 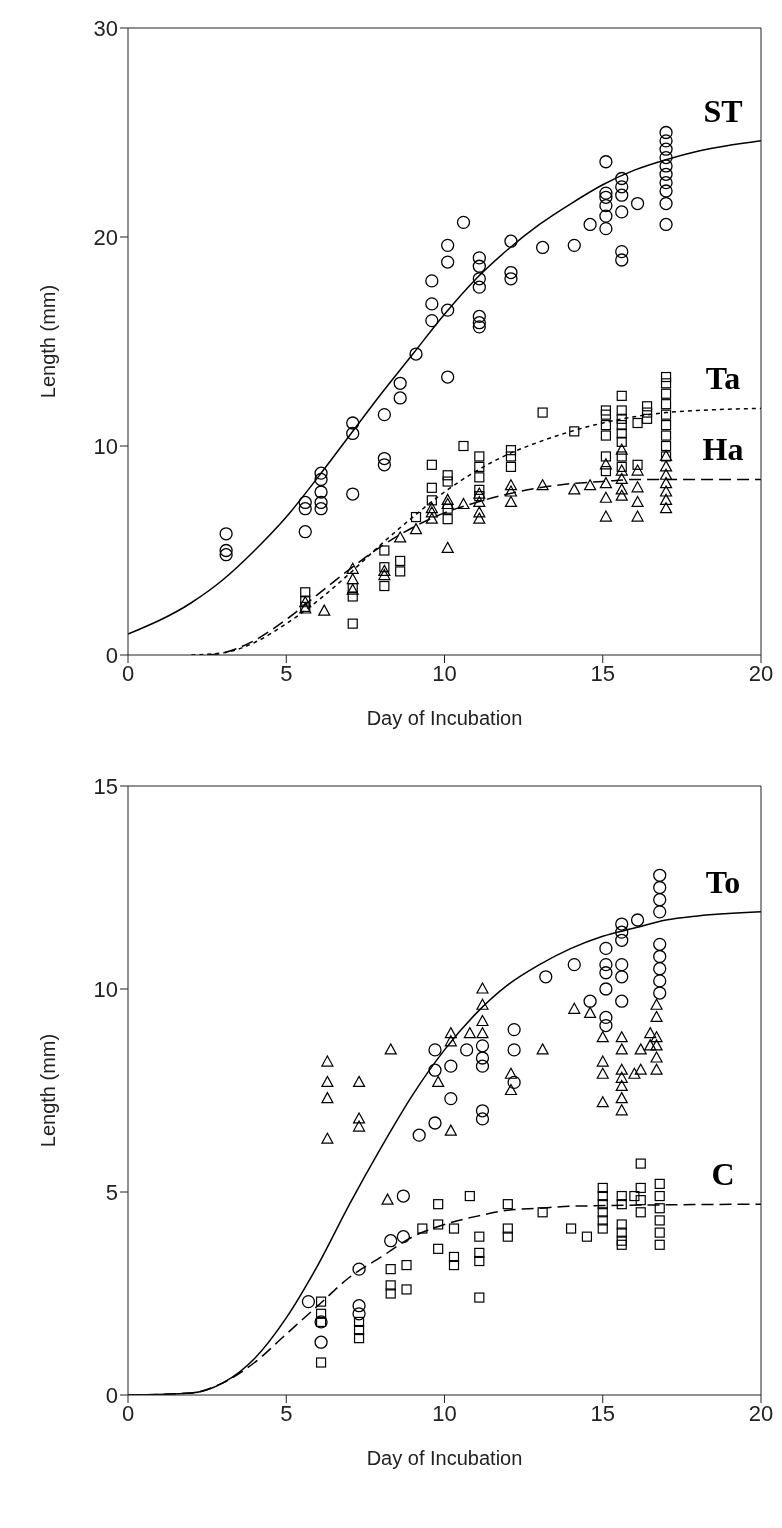 I want to click on y-tick-label: 30, so click(x=105, y=28).